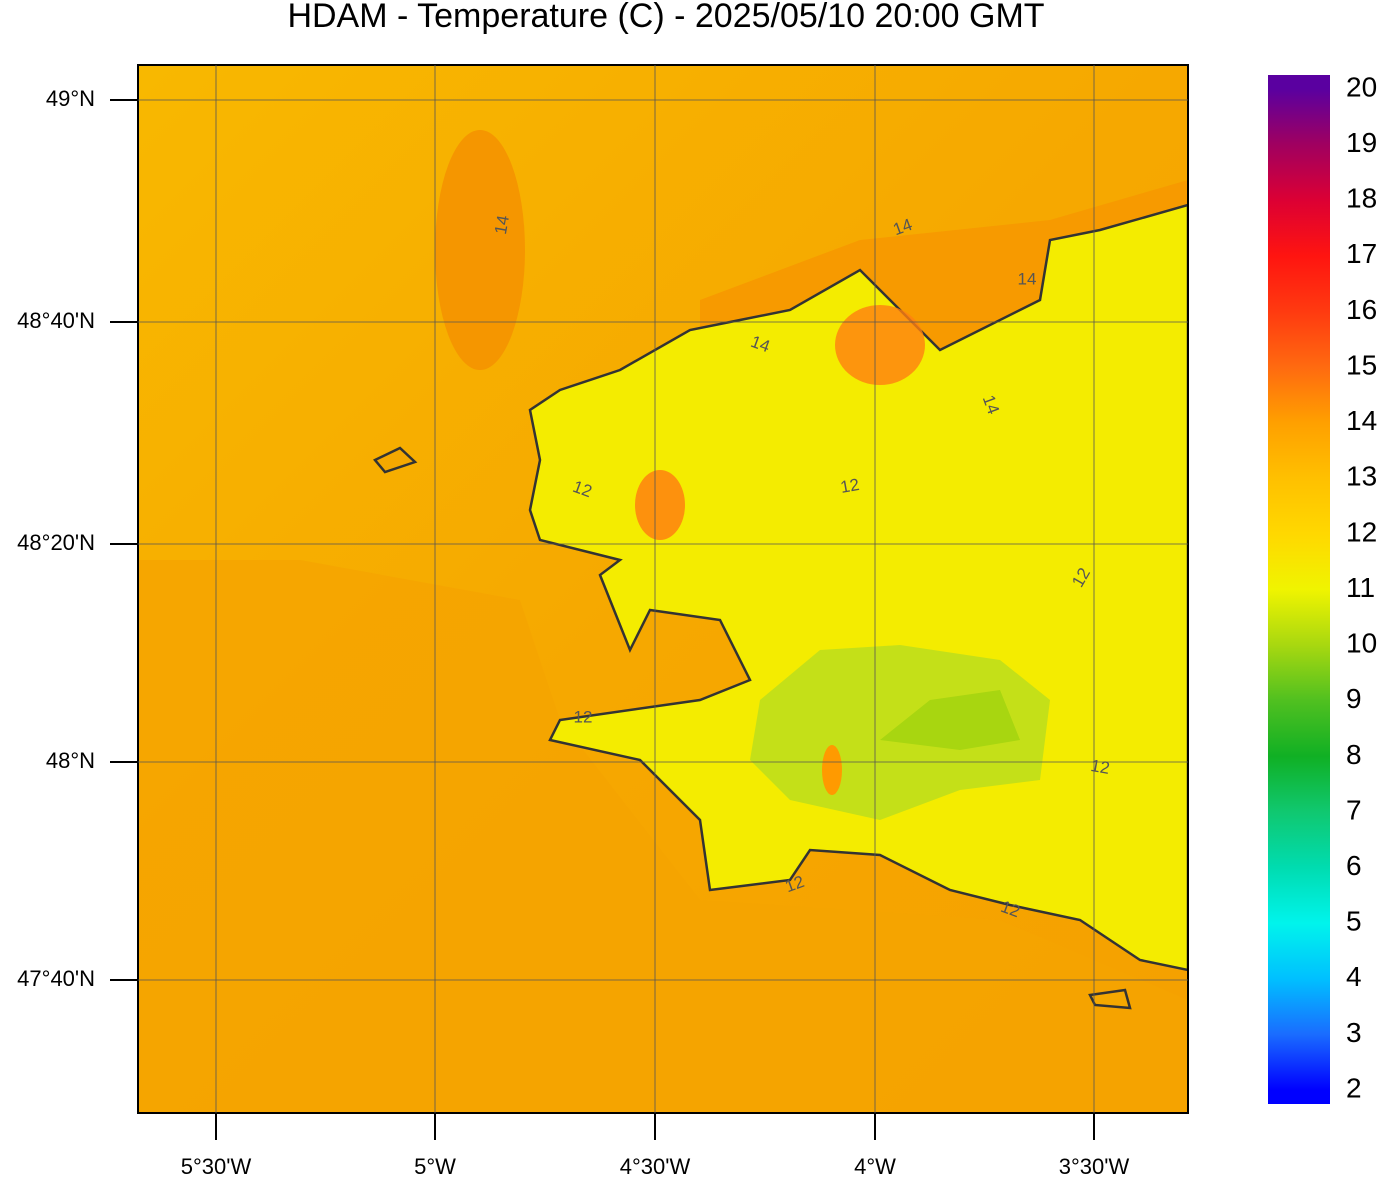 The height and width of the screenshot is (1185, 1382). Describe the element at coordinates (1354, 1032) in the screenshot. I see `colorbar-tick-label: 3` at that location.